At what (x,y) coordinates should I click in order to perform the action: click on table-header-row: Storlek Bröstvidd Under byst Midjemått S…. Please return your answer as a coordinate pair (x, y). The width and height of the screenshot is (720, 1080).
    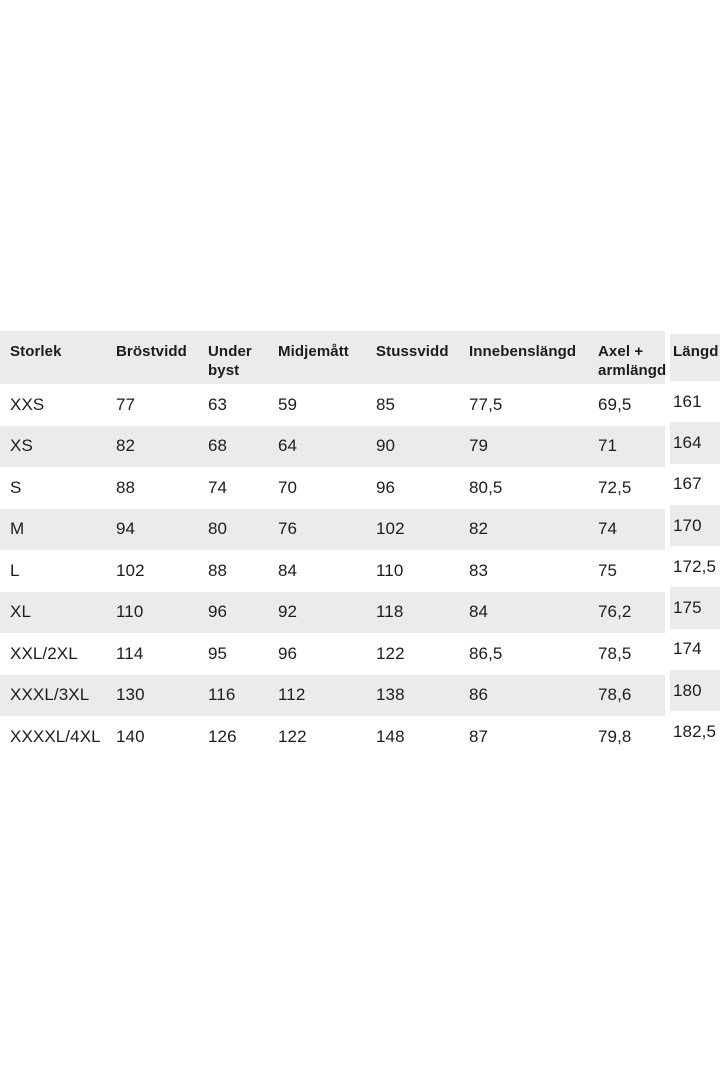
    Looking at the image, I should click on (333, 357).